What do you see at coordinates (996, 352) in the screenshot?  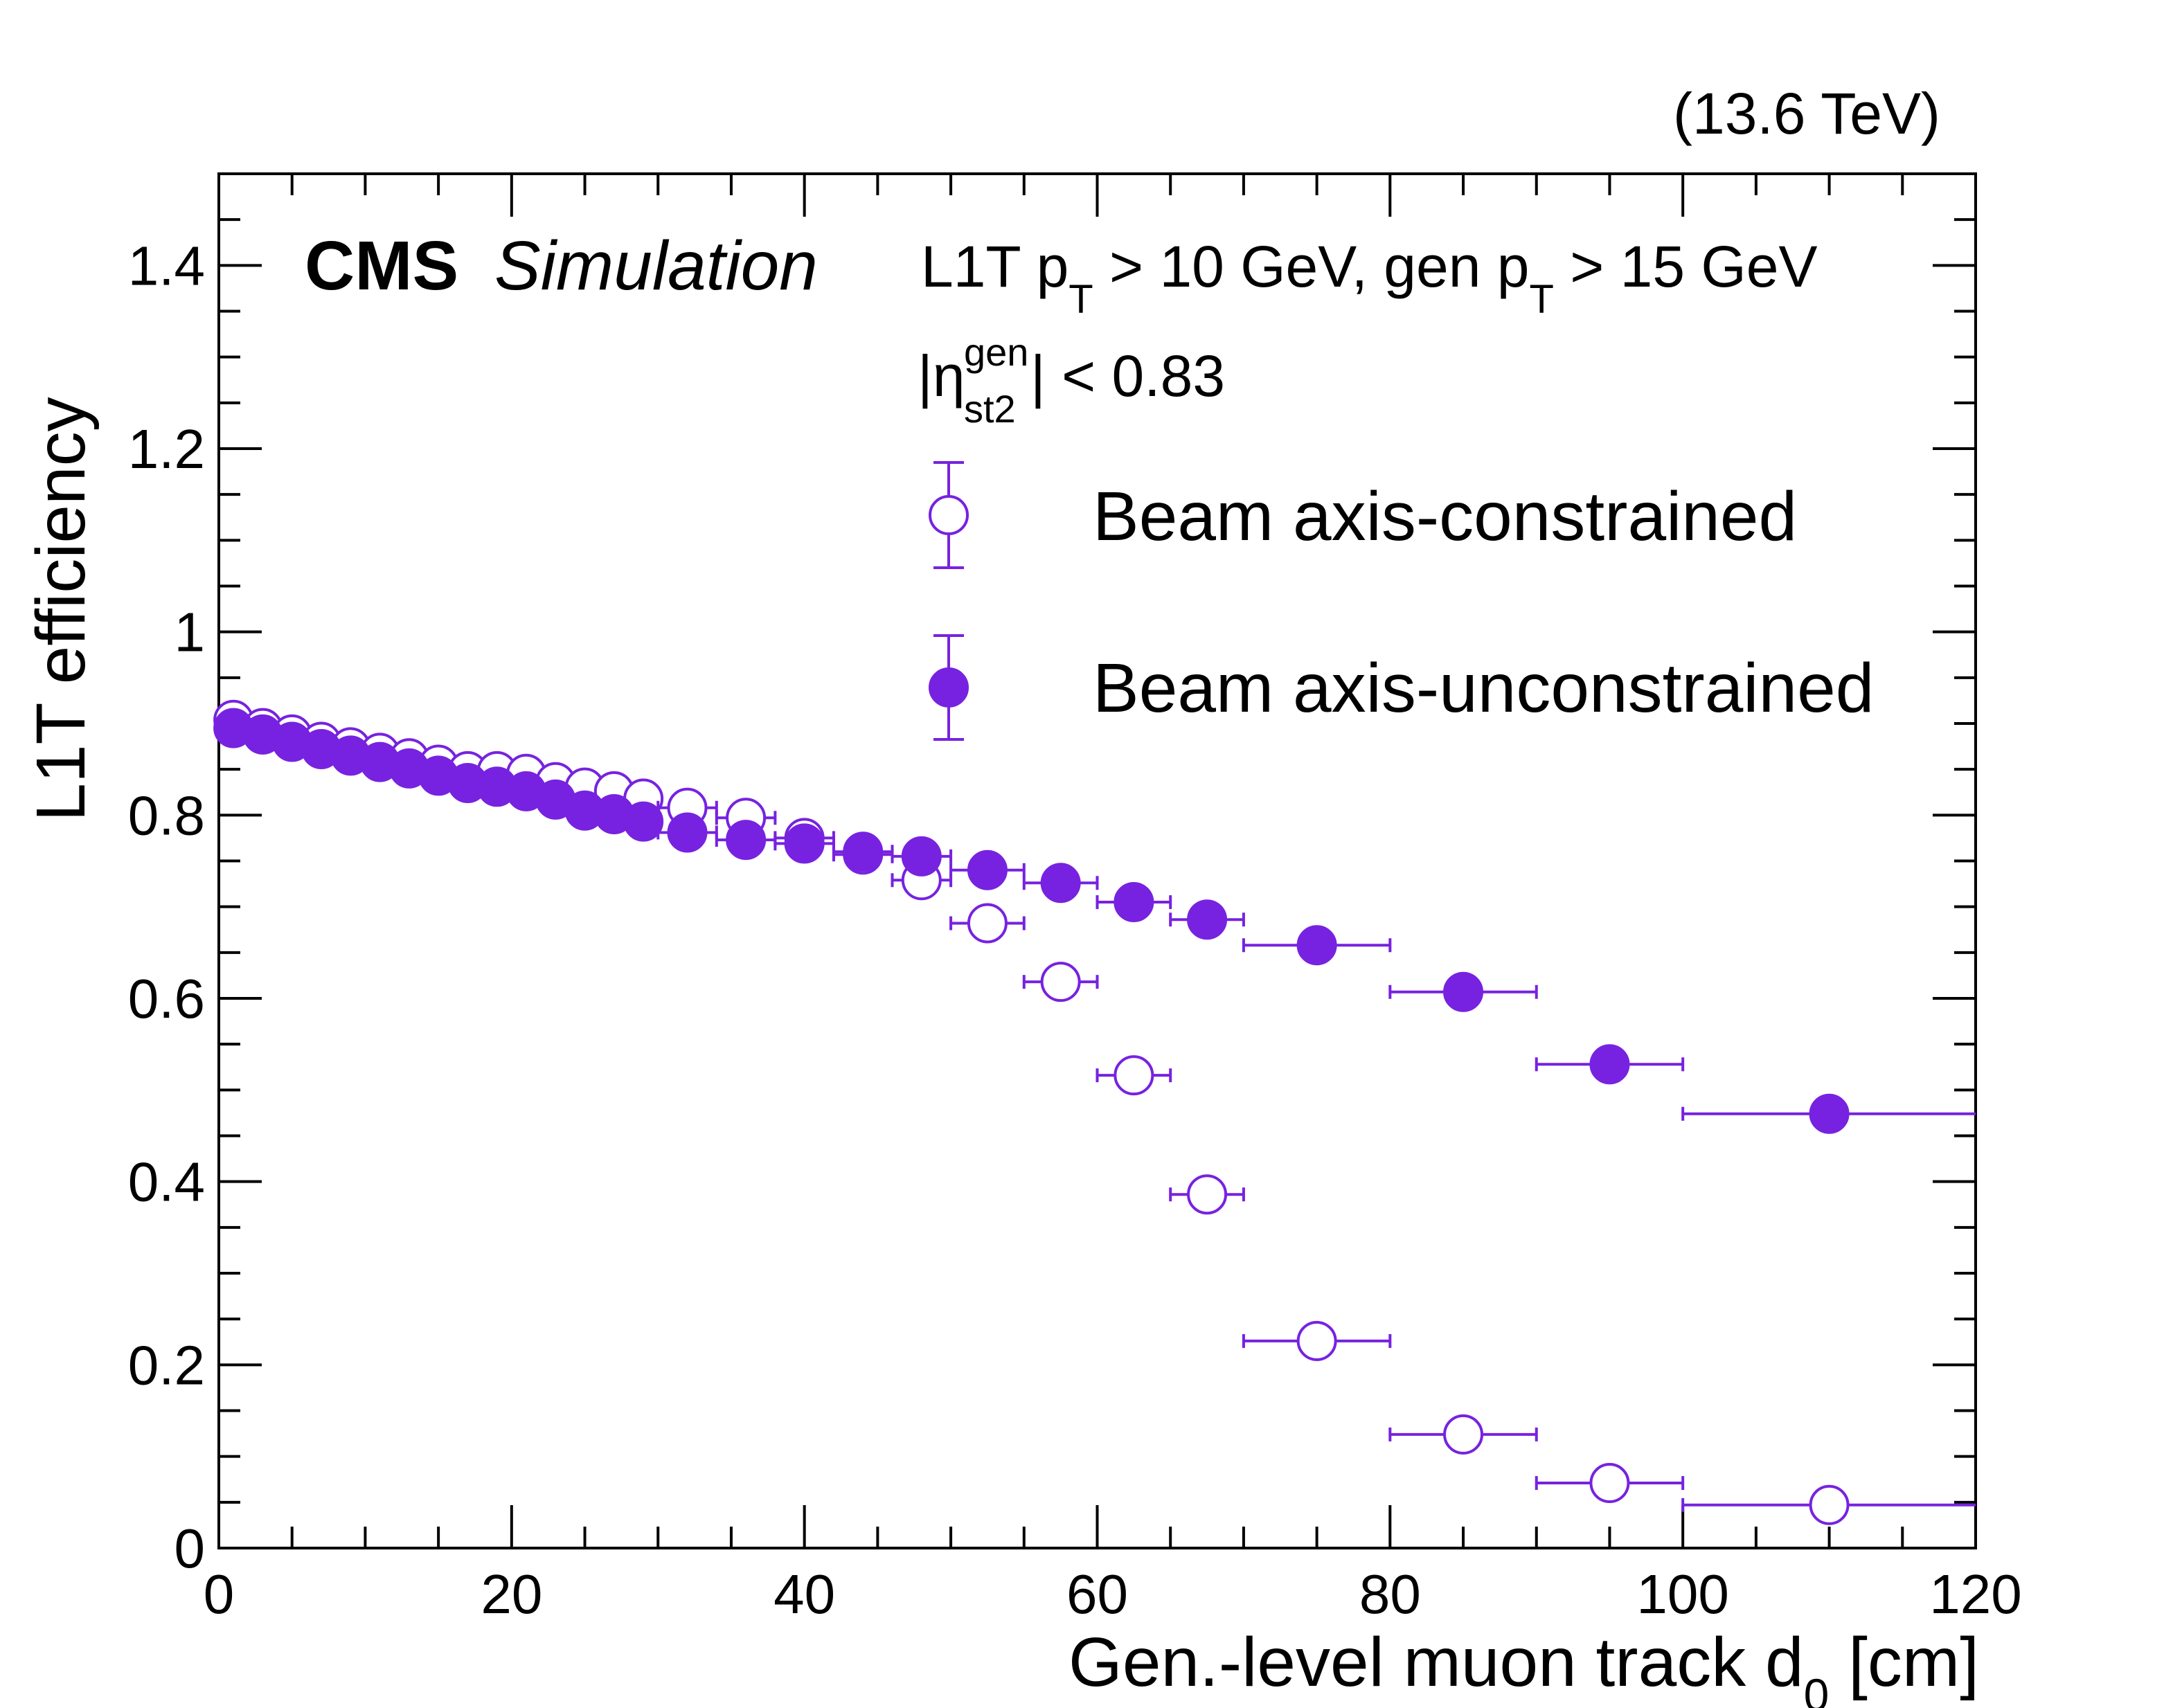 I see `eta-sup: gen` at bounding box center [996, 352].